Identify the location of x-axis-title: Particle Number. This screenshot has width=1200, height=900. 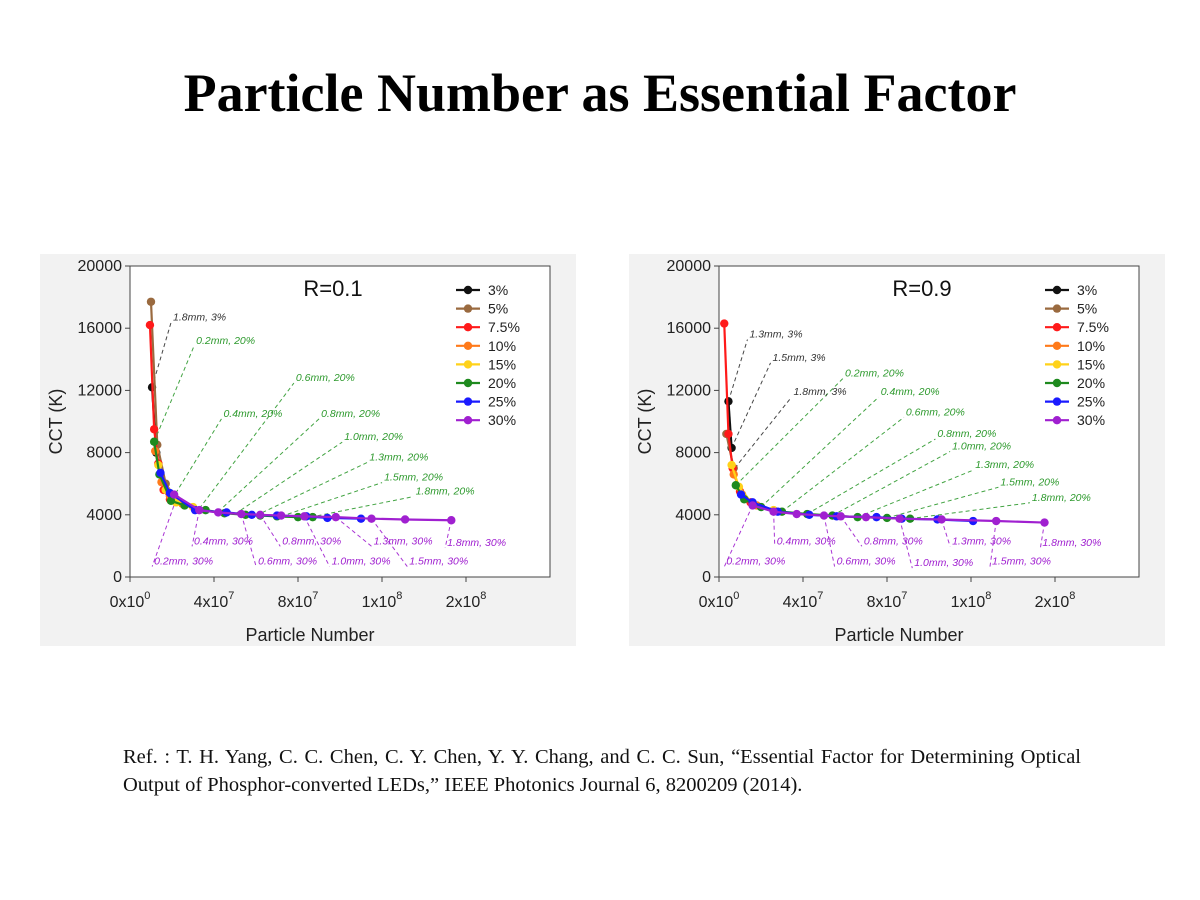
(898, 635).